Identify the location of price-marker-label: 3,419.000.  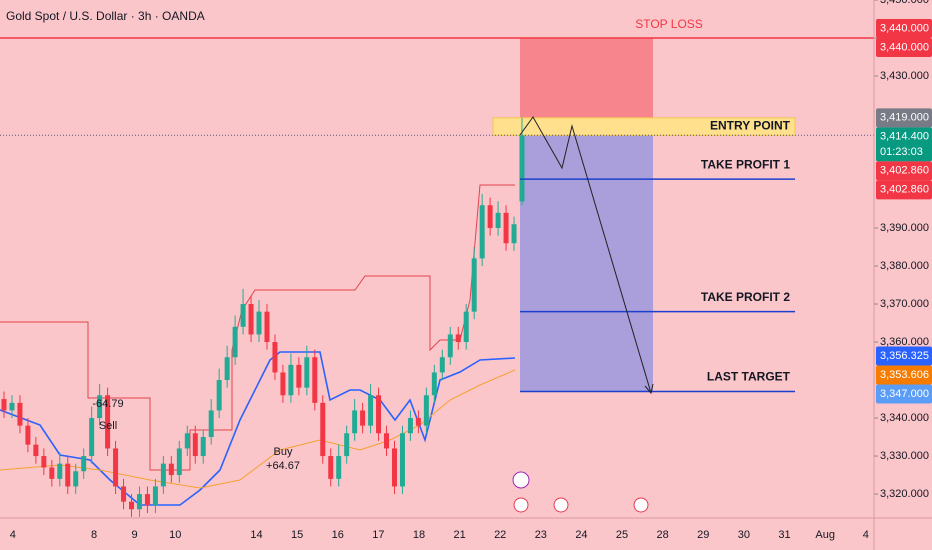
(904, 118).